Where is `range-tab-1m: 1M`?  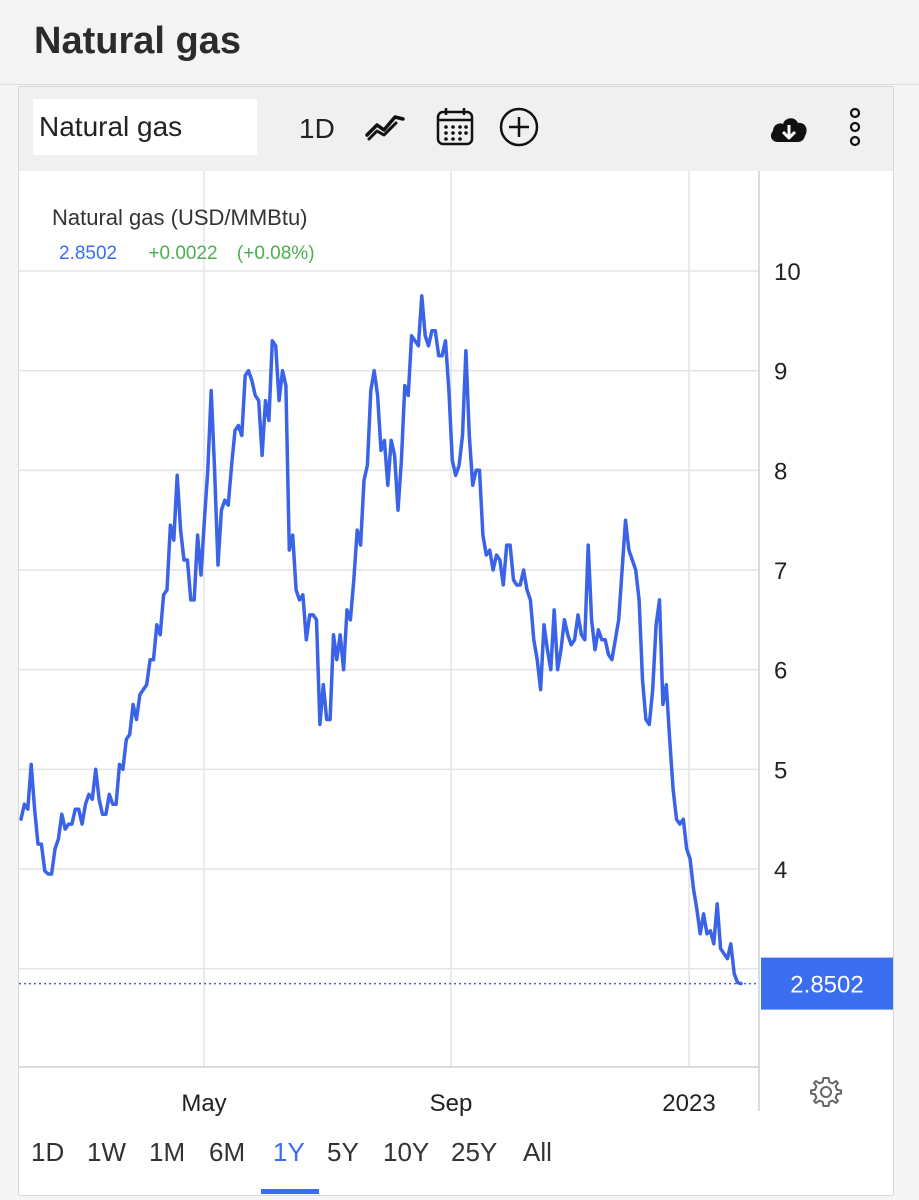 range-tab-1m: 1M is located at coordinates (167, 1152).